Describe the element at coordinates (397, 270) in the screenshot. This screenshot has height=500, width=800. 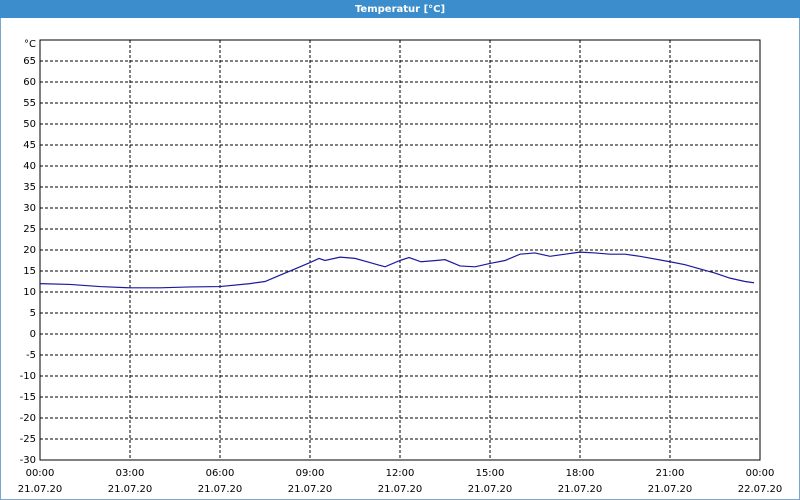
I see `data-line` at that location.